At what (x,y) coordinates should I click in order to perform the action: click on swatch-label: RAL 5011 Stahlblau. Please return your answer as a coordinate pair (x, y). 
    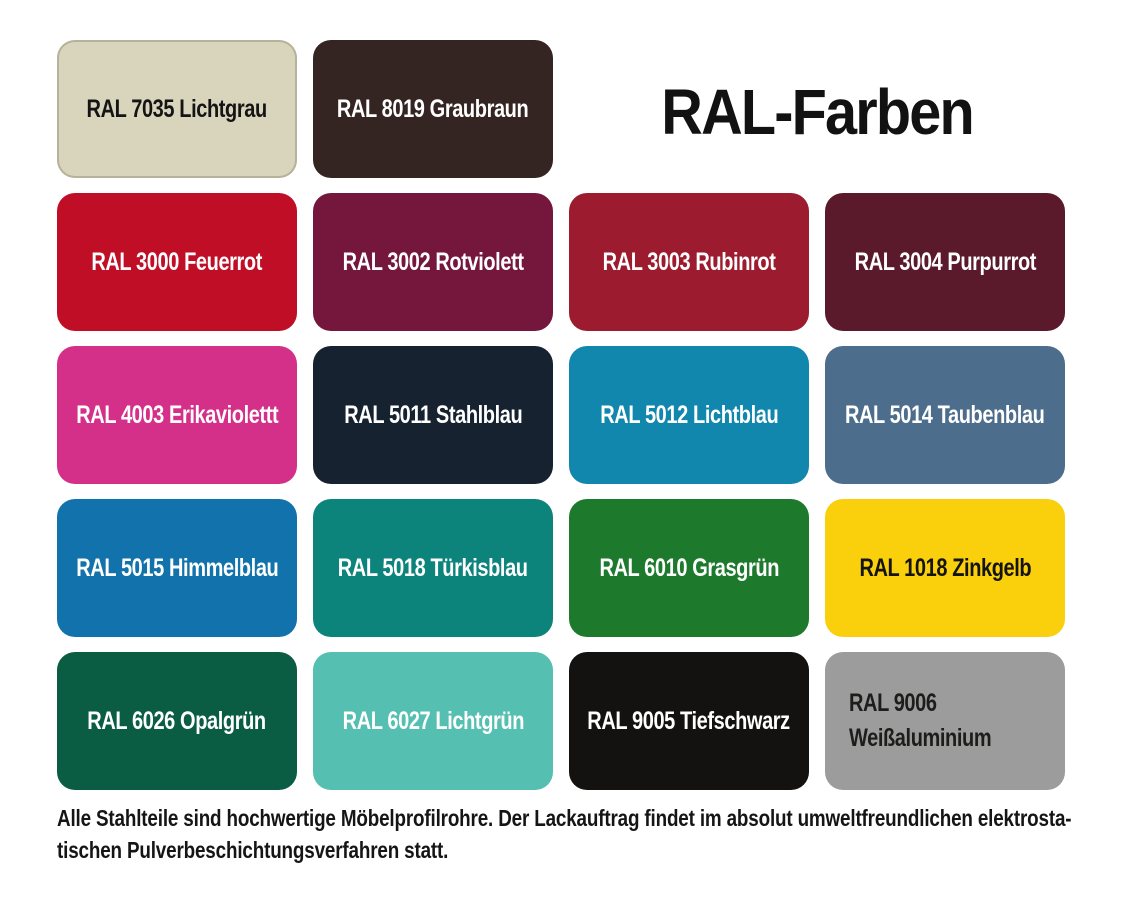
    Looking at the image, I should click on (433, 414).